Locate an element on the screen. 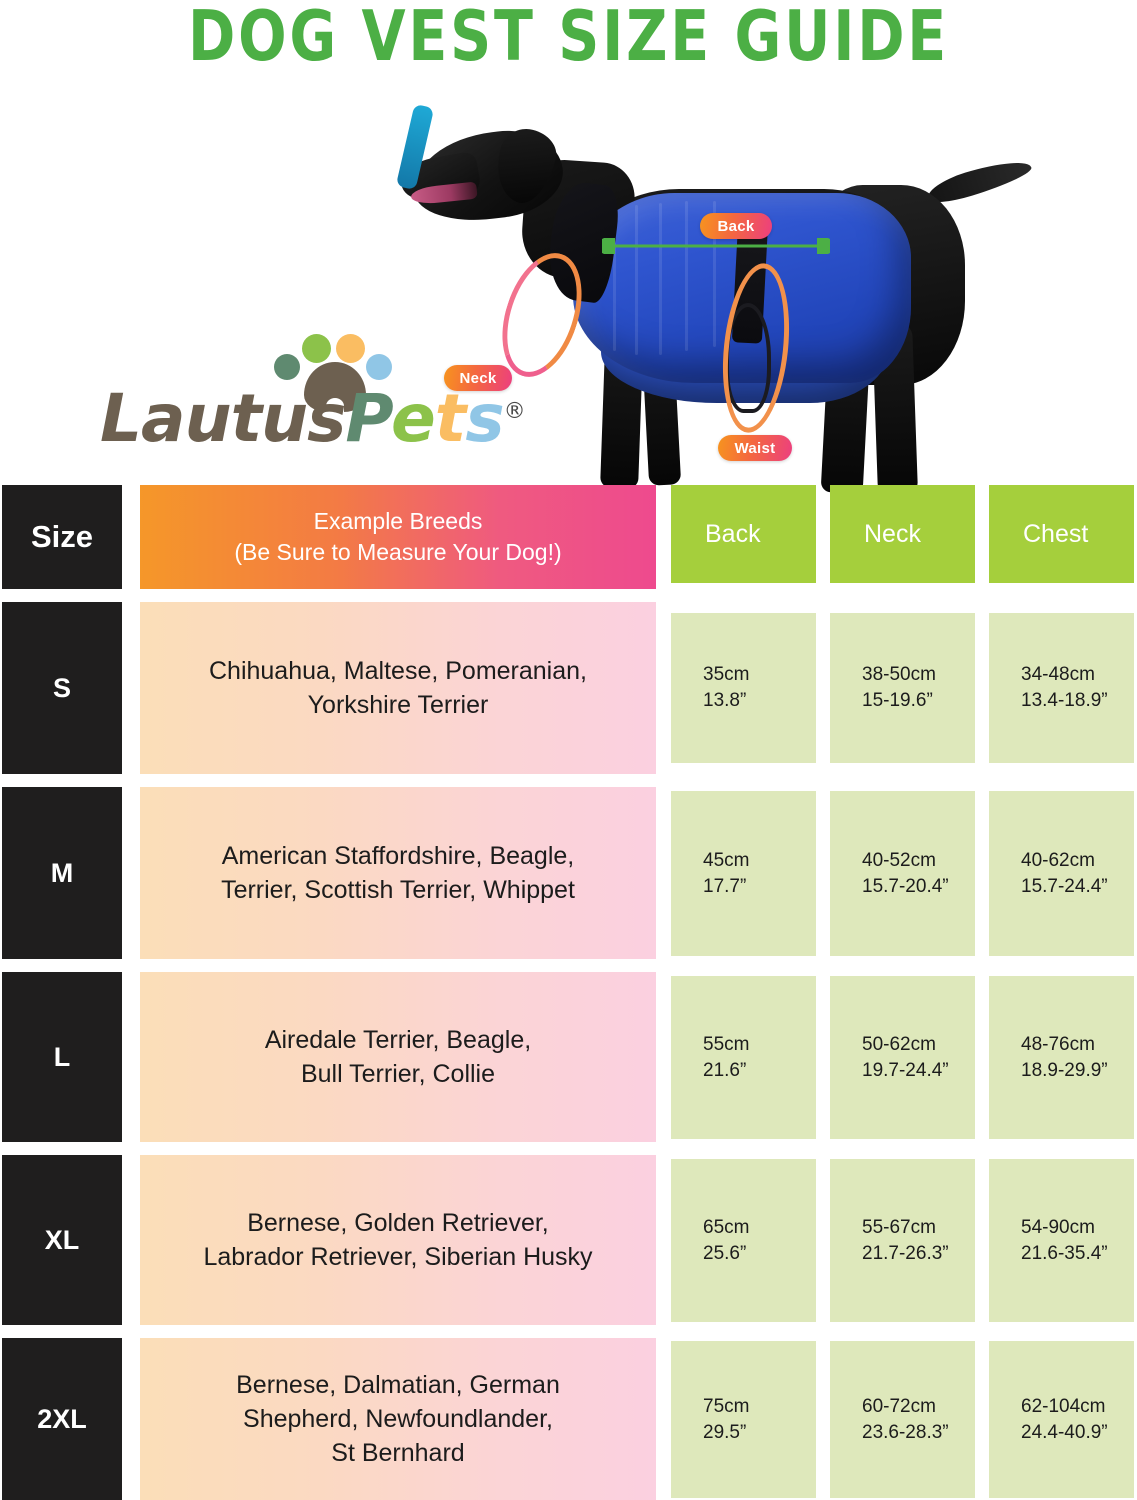 The width and height of the screenshot is (1137, 1500). row-back-cm: 45cm is located at coordinates (726, 860).